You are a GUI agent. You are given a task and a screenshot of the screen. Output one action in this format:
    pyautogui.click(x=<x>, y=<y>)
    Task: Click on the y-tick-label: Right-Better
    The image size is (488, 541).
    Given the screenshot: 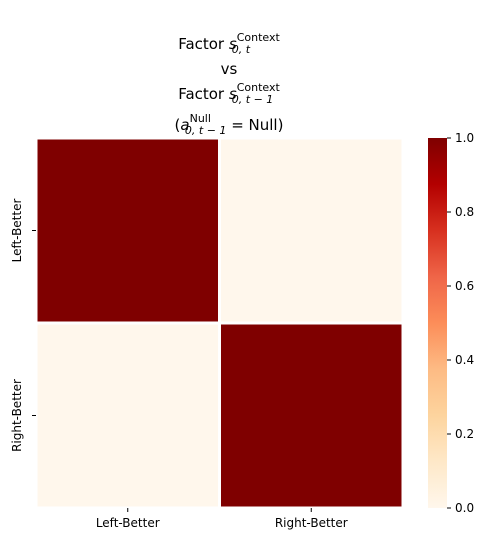 What is the action you would take?
    pyautogui.click(x=17, y=415)
    